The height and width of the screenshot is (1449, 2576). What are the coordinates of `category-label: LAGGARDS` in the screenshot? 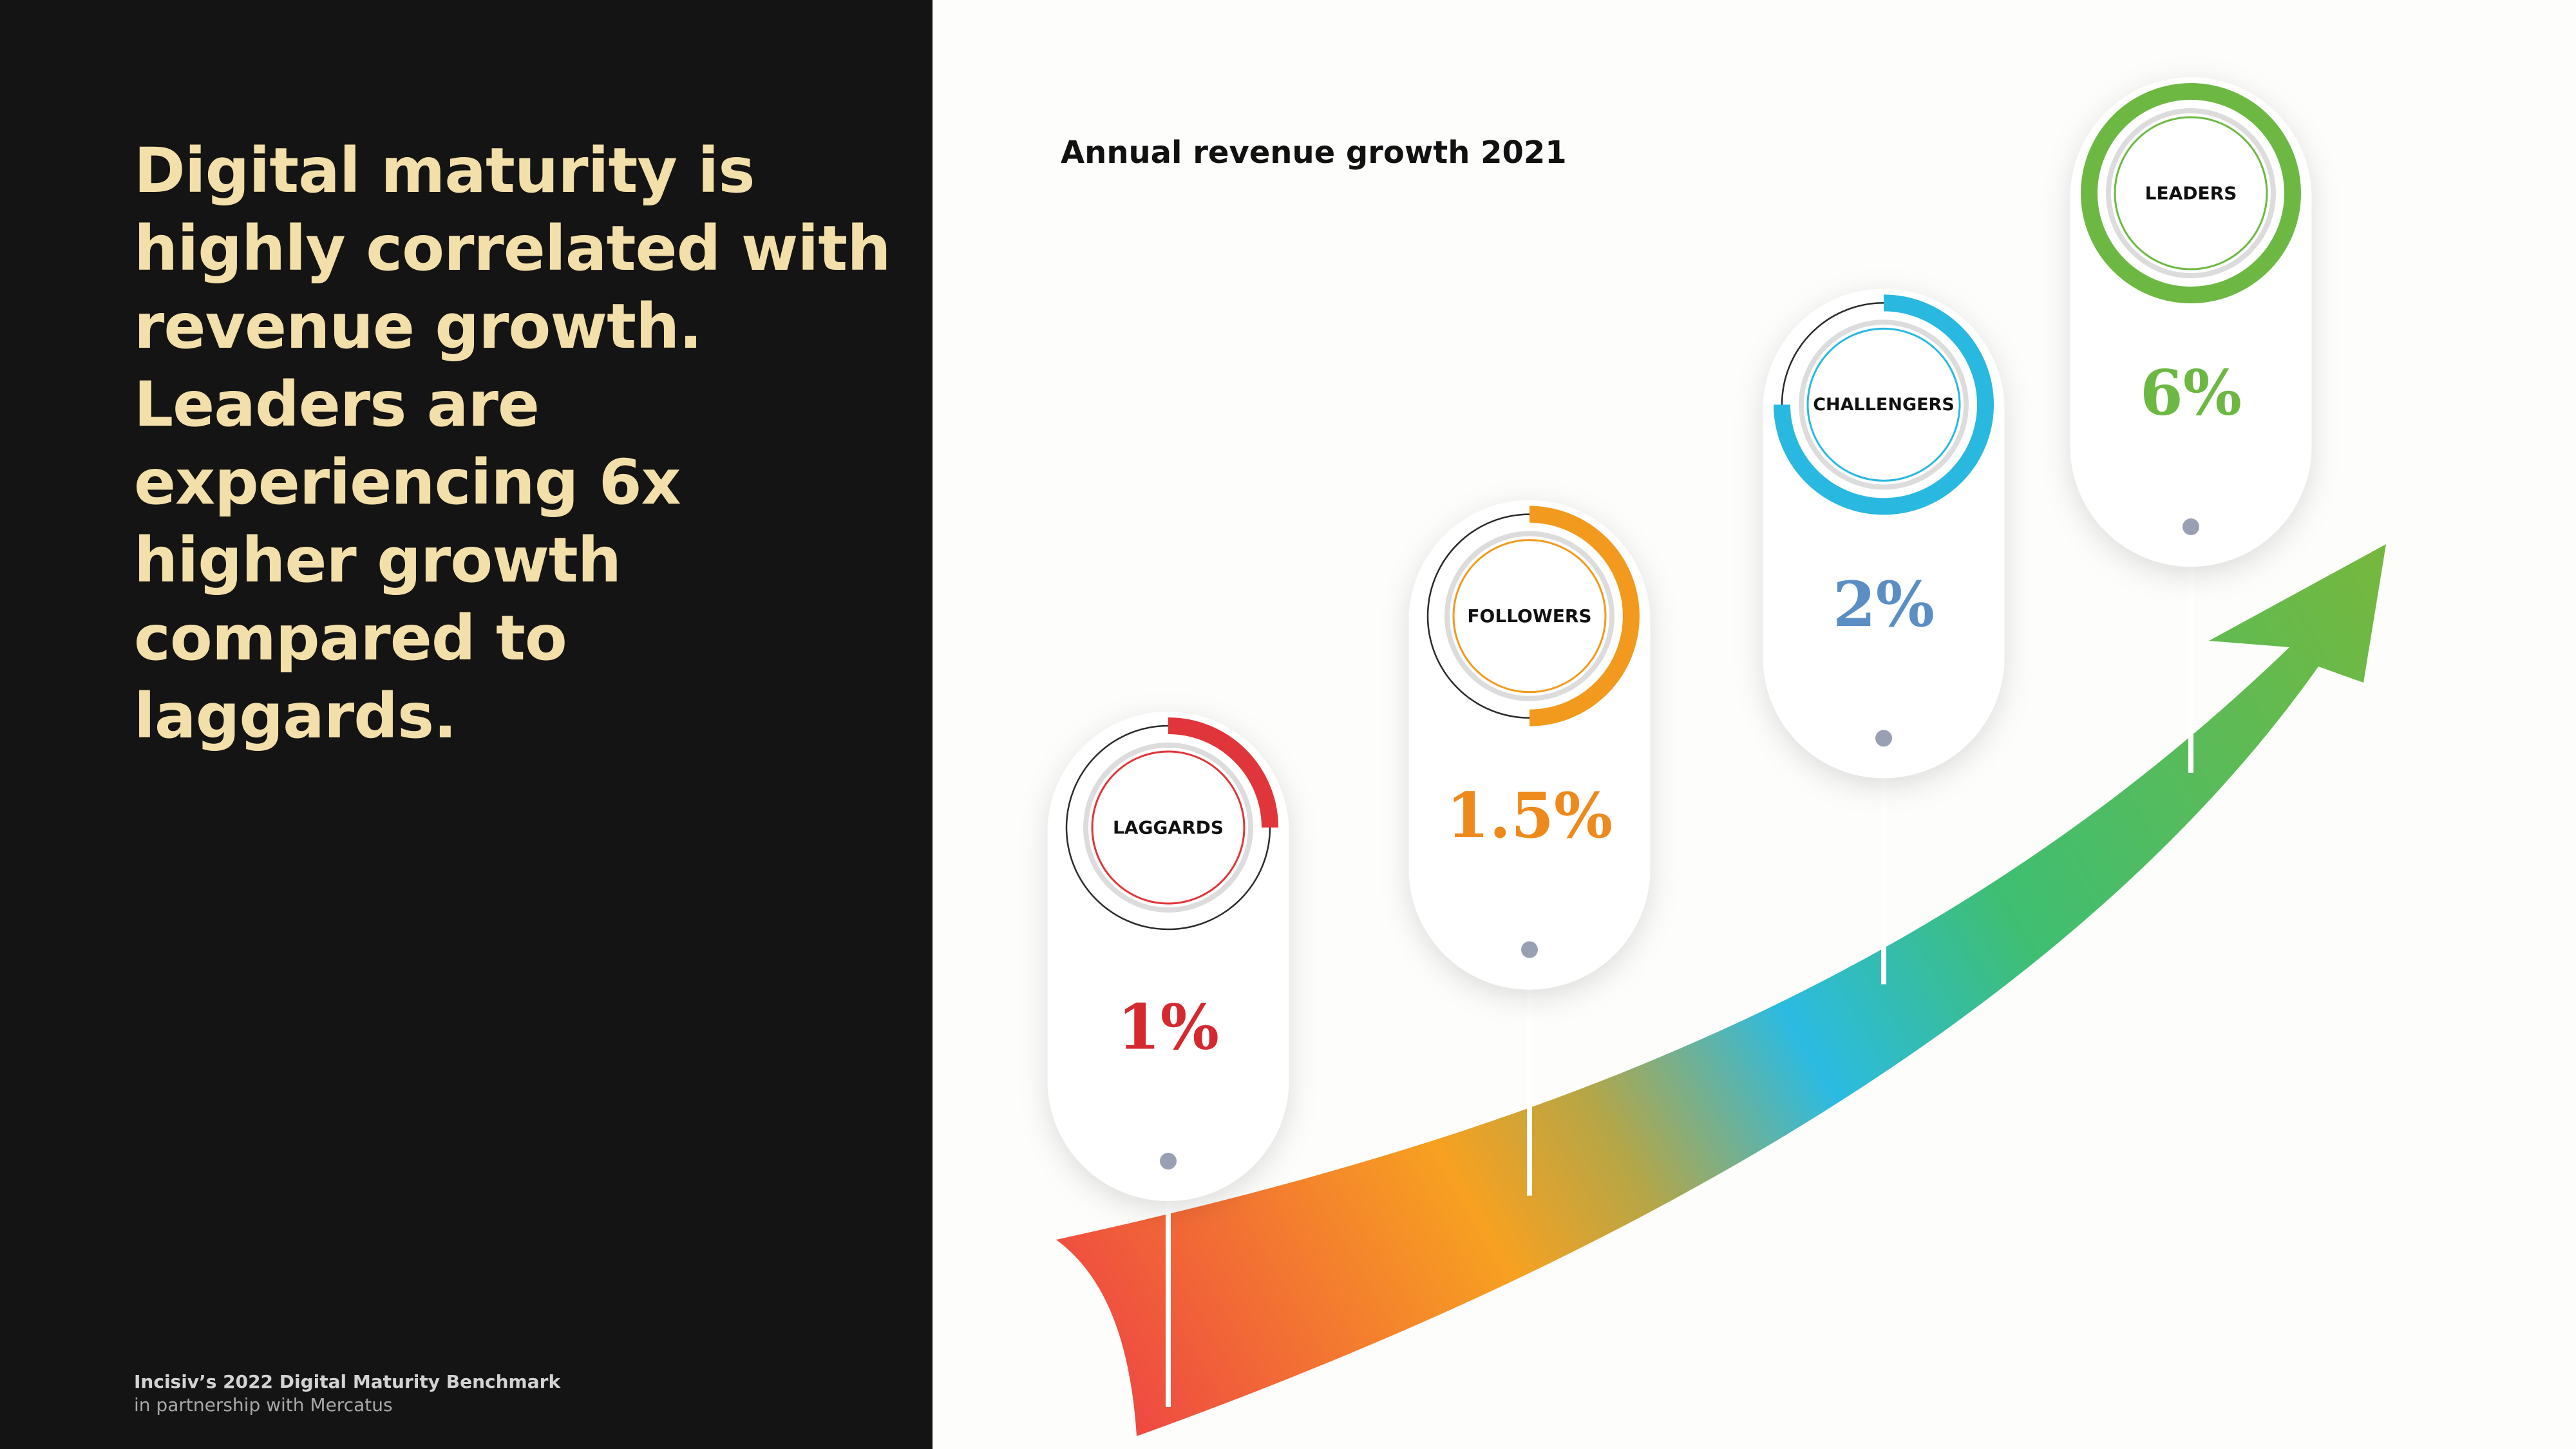 It's located at (1168, 827).